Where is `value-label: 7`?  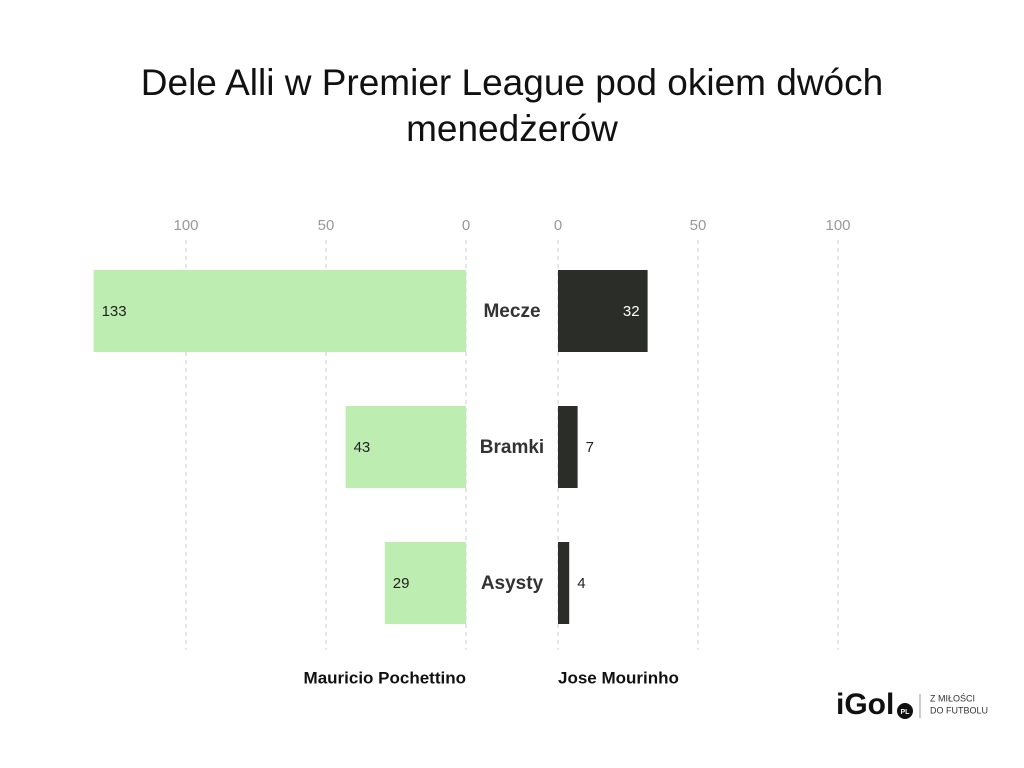 value-label: 7 is located at coordinates (590, 447).